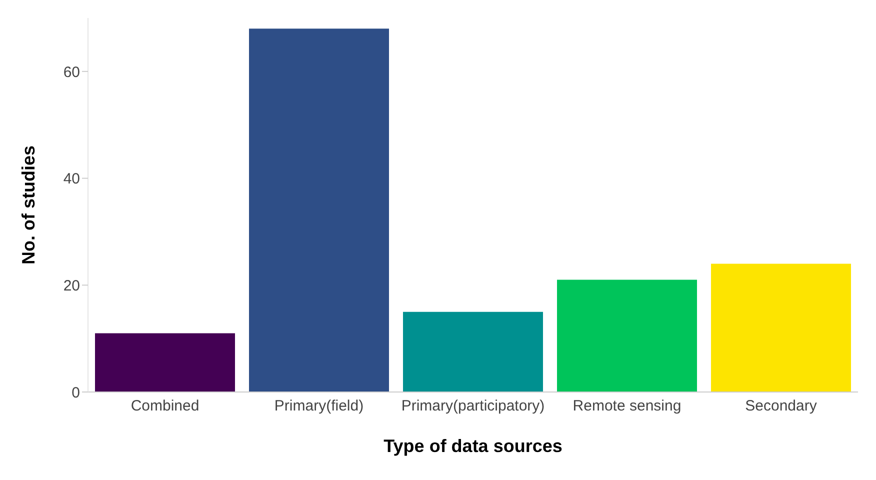 The image size is (876, 480). I want to click on x-tick-label: Secondary, so click(781, 406).